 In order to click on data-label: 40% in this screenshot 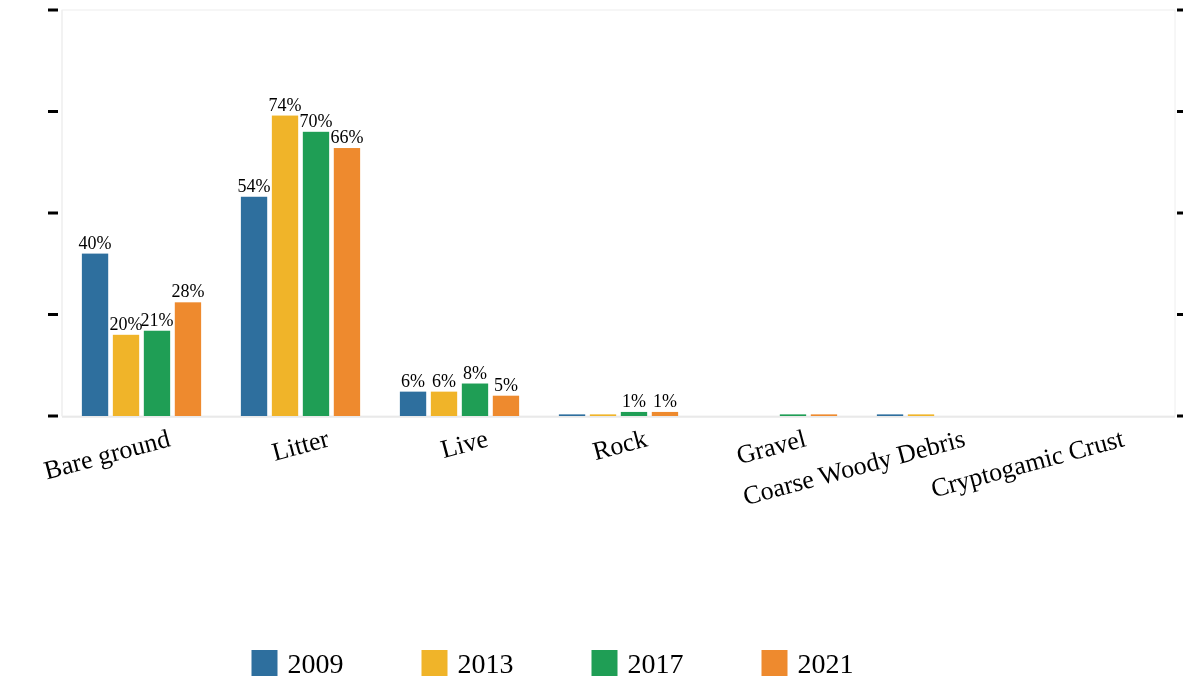, I will do `click(95, 242)`.